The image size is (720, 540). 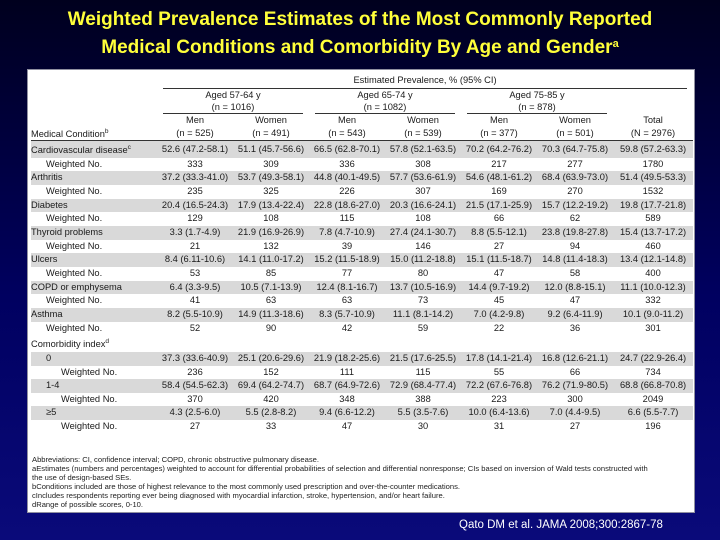 What do you see at coordinates (47, 313) in the screenshot?
I see `row-label: Asthma` at bounding box center [47, 313].